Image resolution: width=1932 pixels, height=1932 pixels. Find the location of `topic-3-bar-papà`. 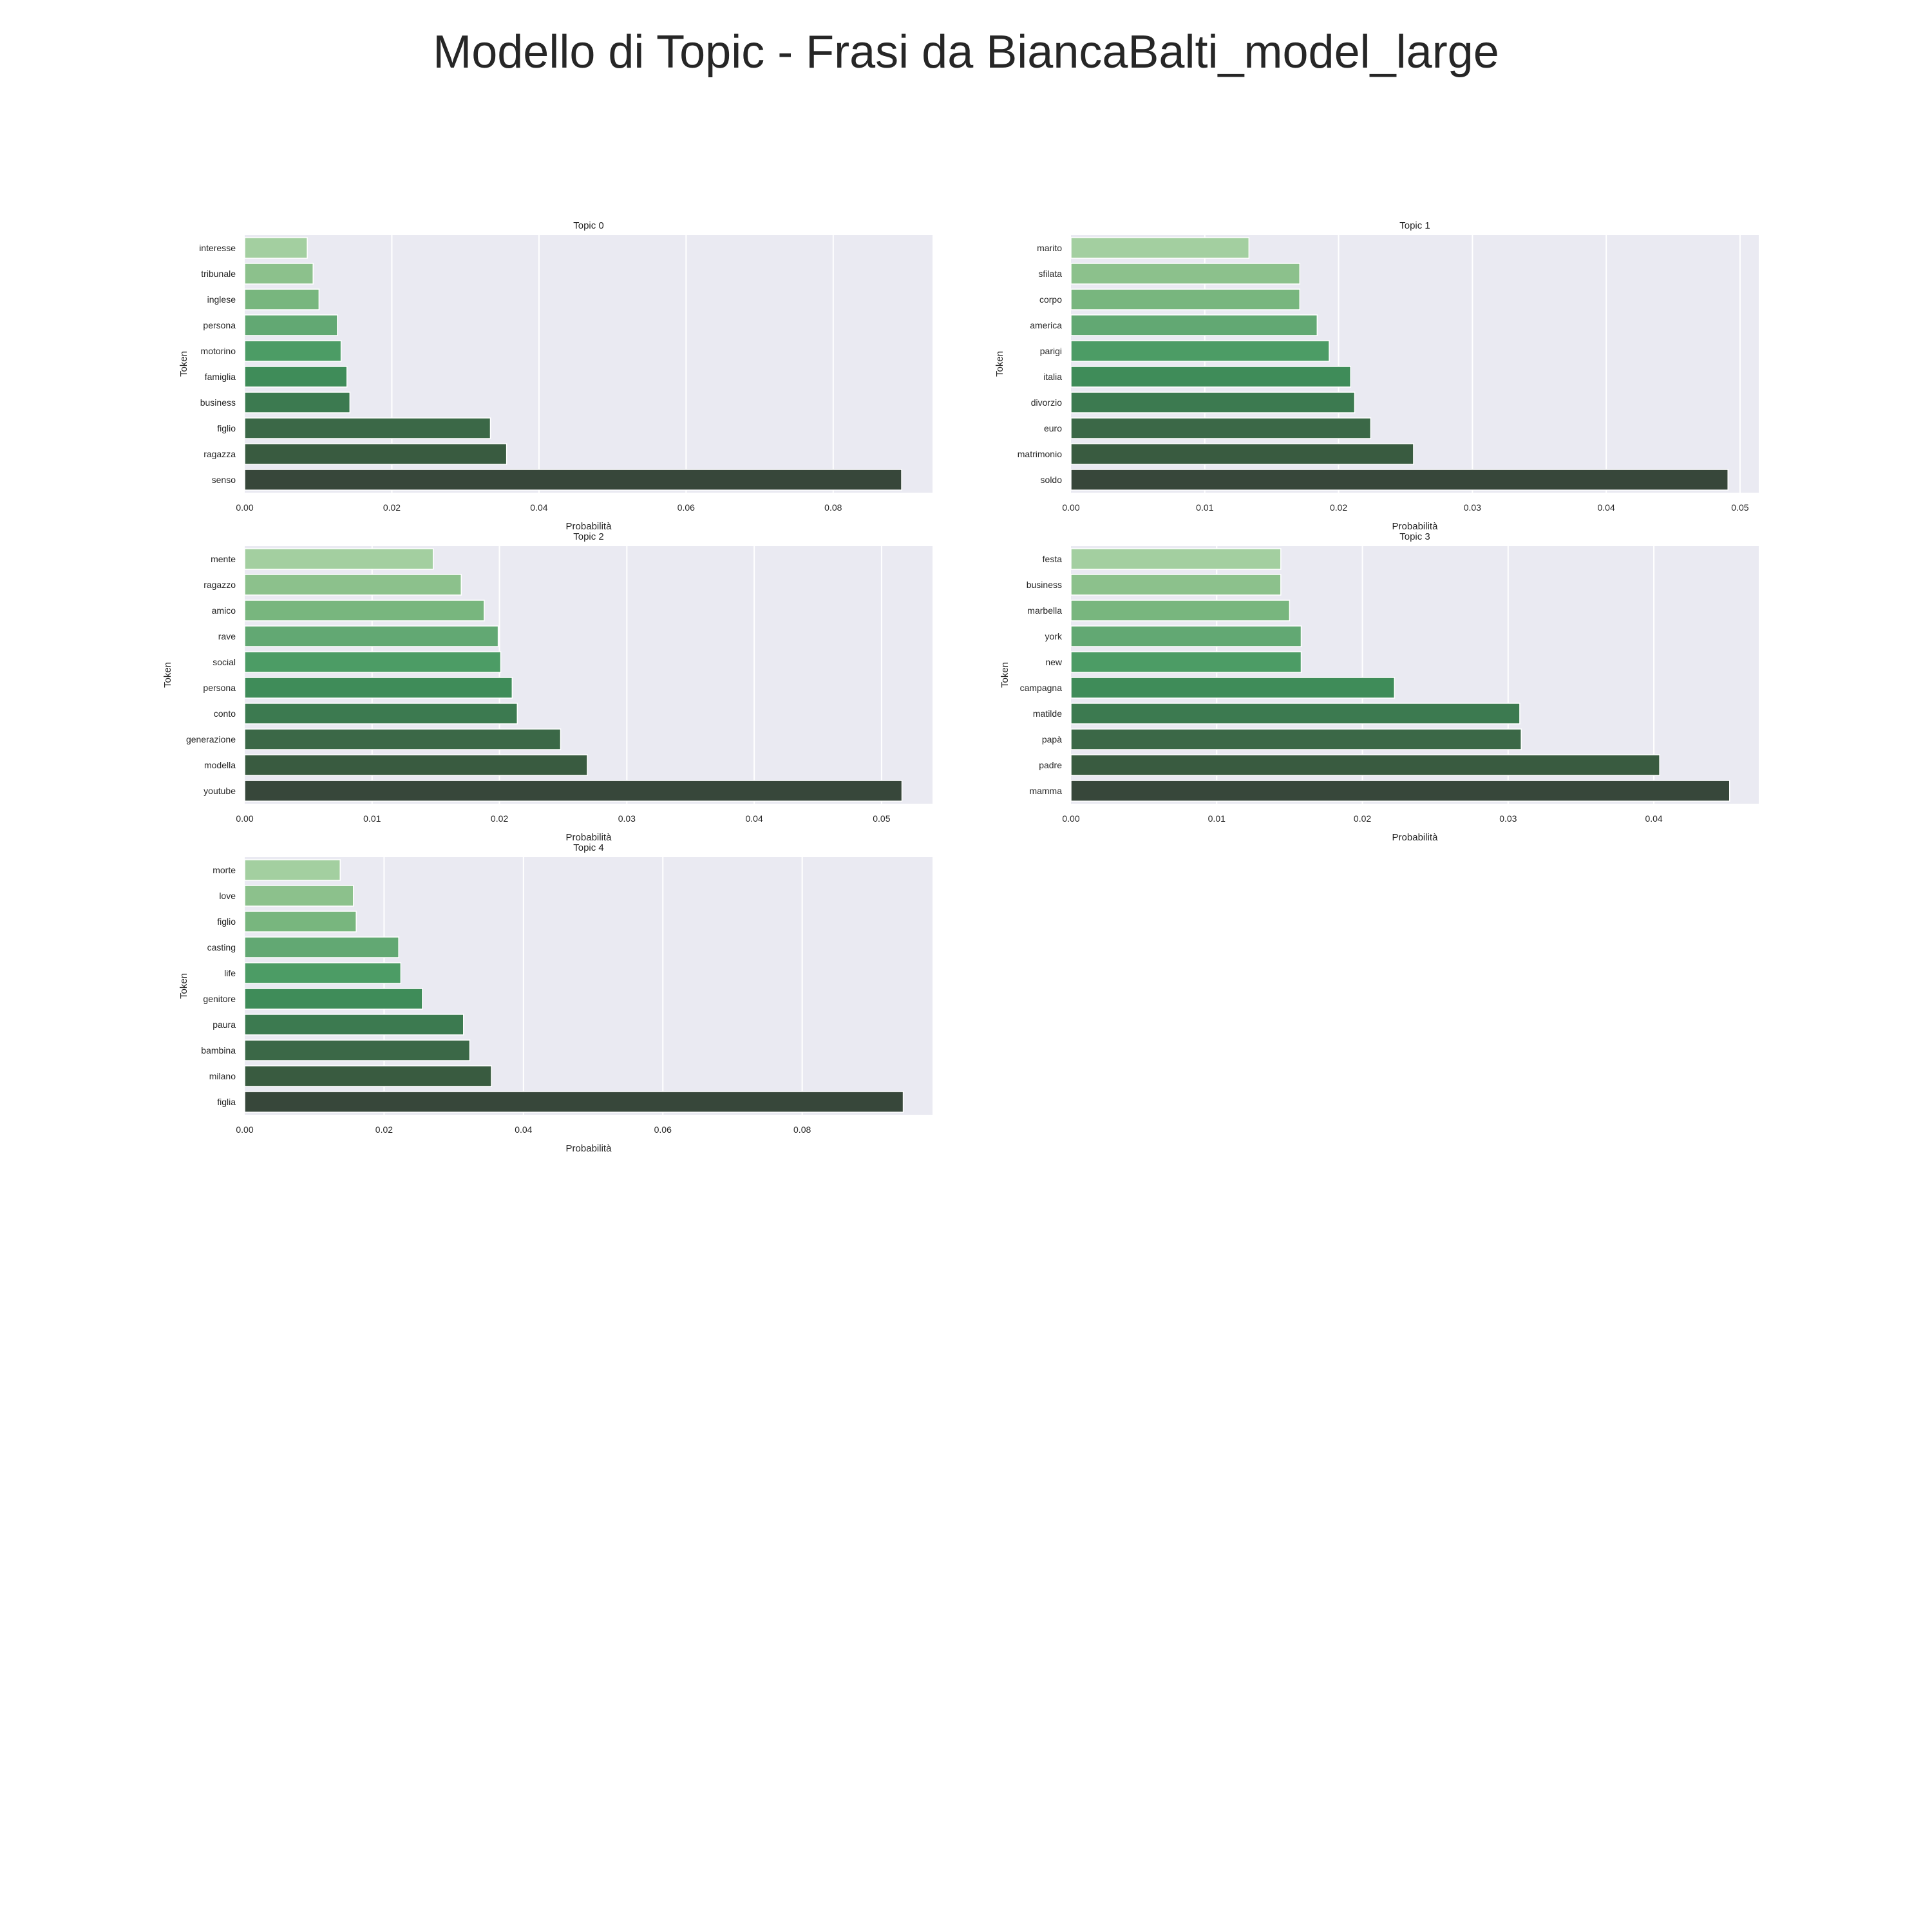

topic-3-bar-papà is located at coordinates (1296, 739).